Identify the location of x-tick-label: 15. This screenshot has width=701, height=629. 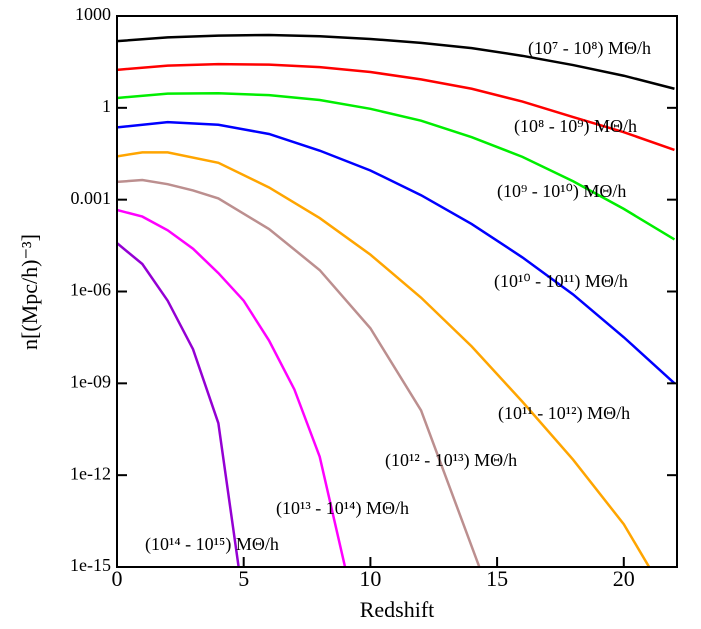
(497, 578).